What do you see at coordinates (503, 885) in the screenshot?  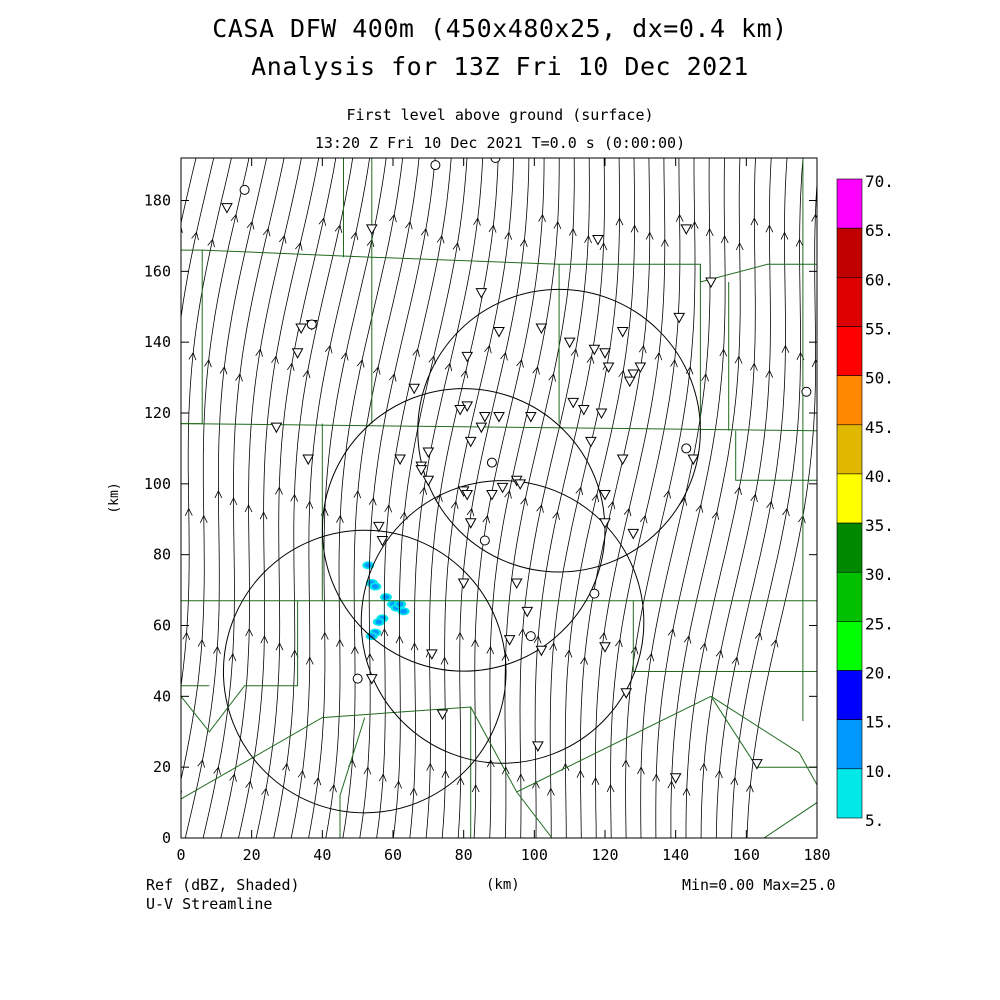 I see `x-axis-unit-caption: (km)` at bounding box center [503, 885].